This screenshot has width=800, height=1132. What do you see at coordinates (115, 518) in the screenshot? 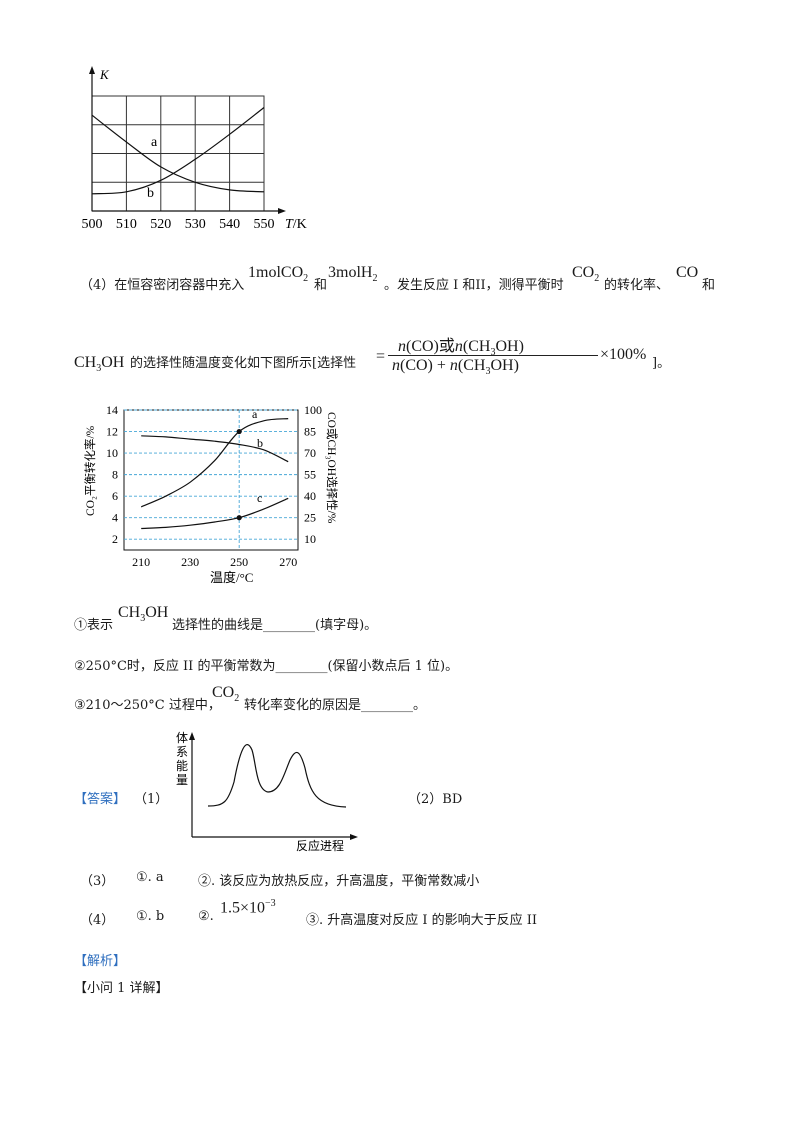
I see `sel-left-tick: 4` at bounding box center [115, 518].